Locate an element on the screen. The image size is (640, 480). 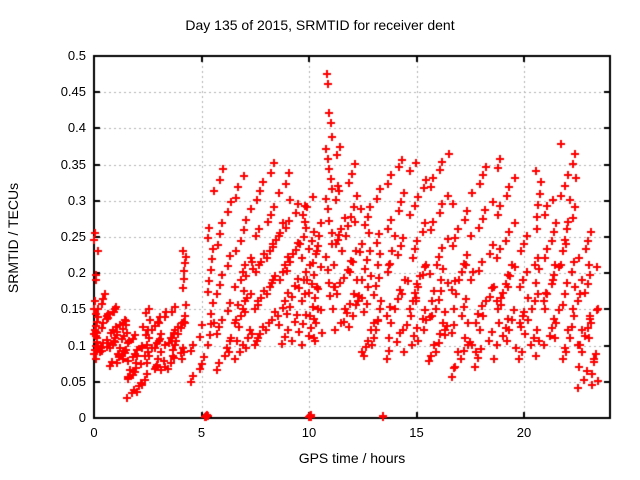
x-tick-label: 0 is located at coordinates (94, 432).